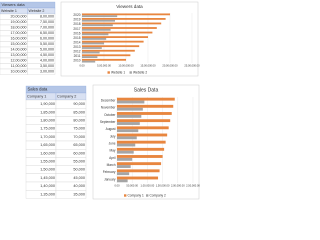  Describe the element at coordinates (192, 66) in the screenshot. I see `x-tick-label: 25,00,000.00` at that location.